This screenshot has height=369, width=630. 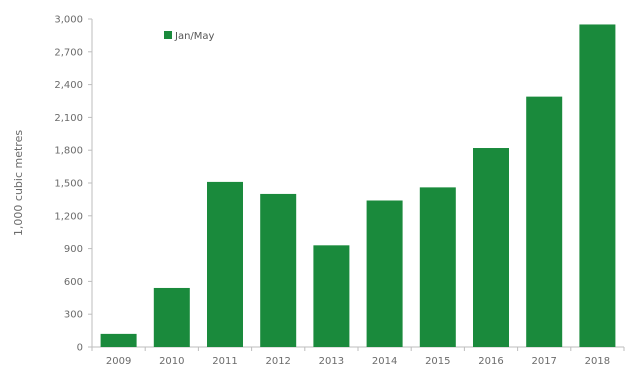 I want to click on y-tick-label: 3,000, so click(x=68, y=20).